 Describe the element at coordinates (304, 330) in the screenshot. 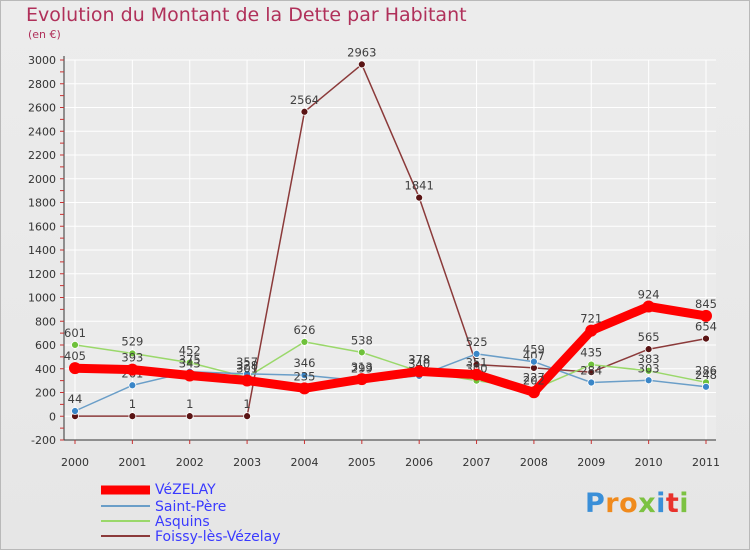

I see `data-label: 626` at that location.